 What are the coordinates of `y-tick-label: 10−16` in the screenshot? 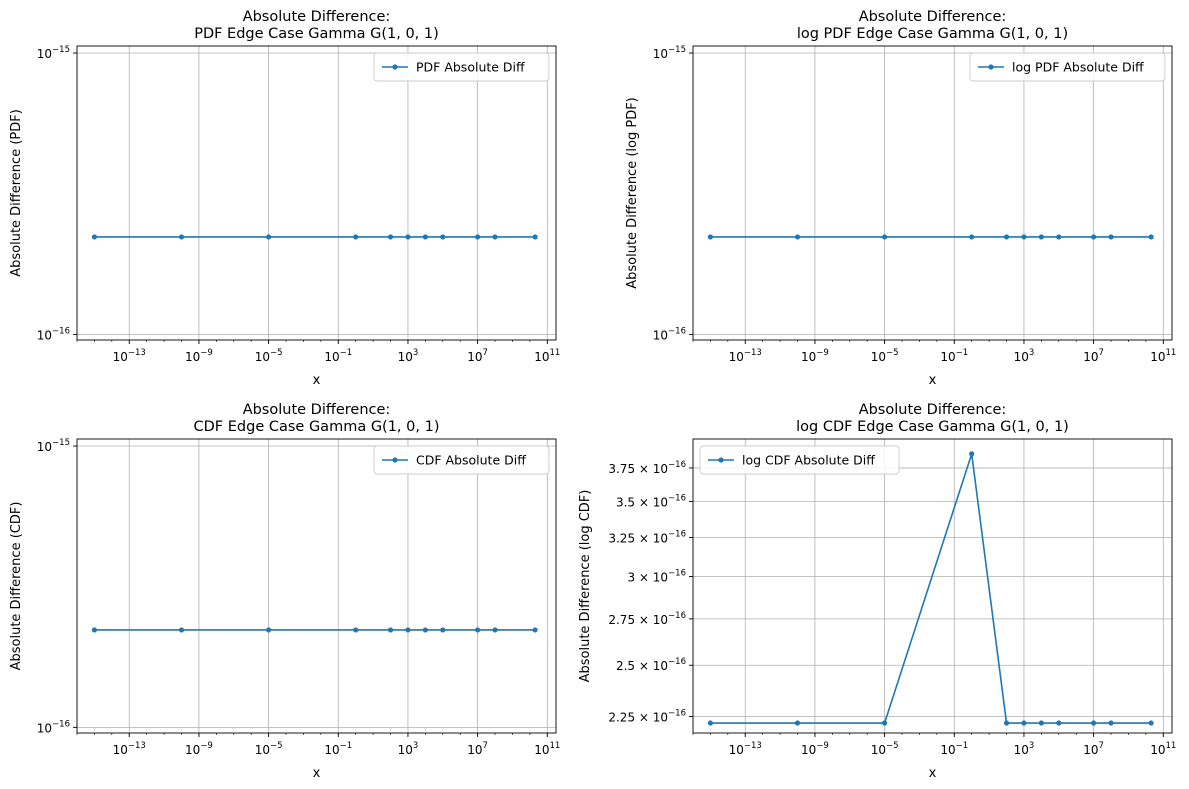 It's located at (53, 727).